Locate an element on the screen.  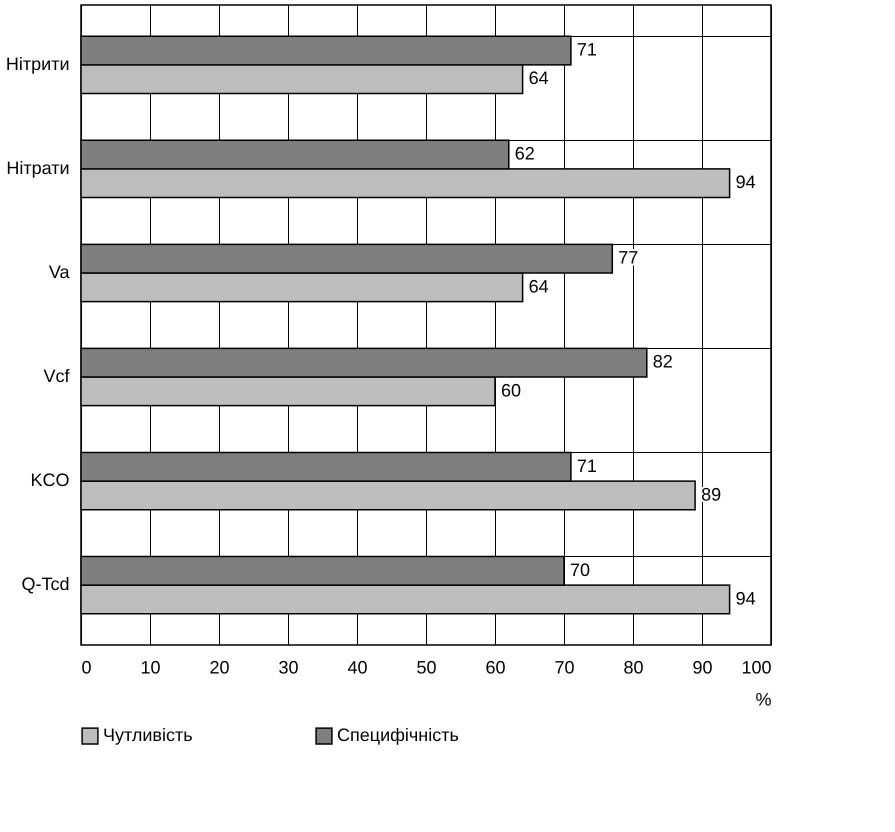
y-tick-label: Q-Tcd is located at coordinates (45, 584).